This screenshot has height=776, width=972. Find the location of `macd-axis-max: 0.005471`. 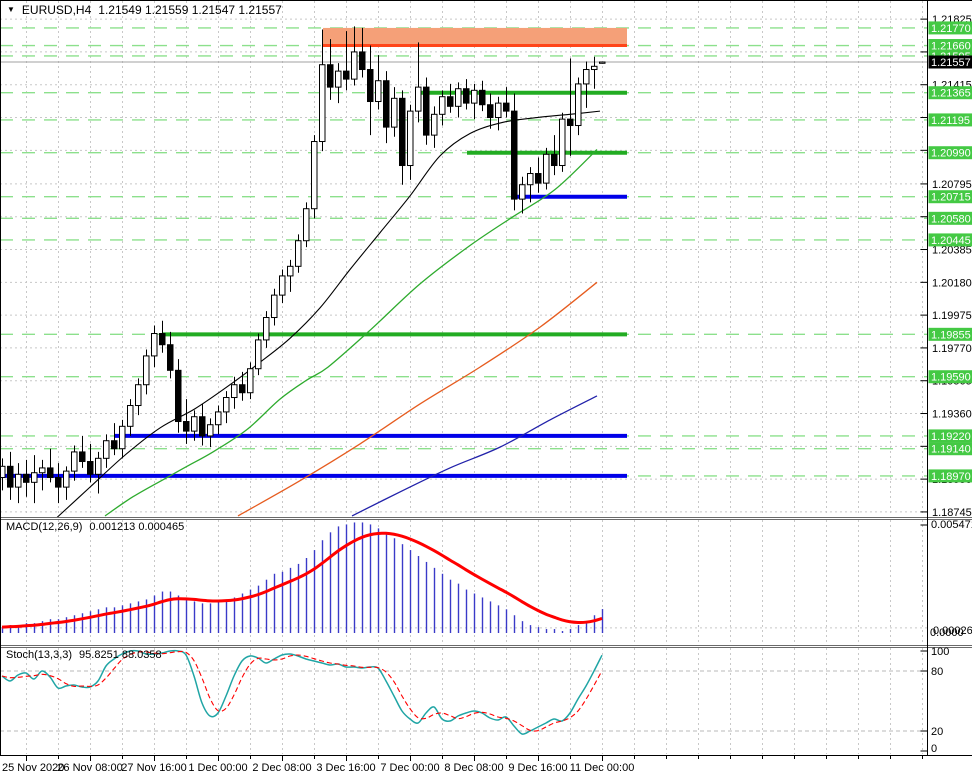

macd-axis-max: 0.005471 is located at coordinates (951, 525).